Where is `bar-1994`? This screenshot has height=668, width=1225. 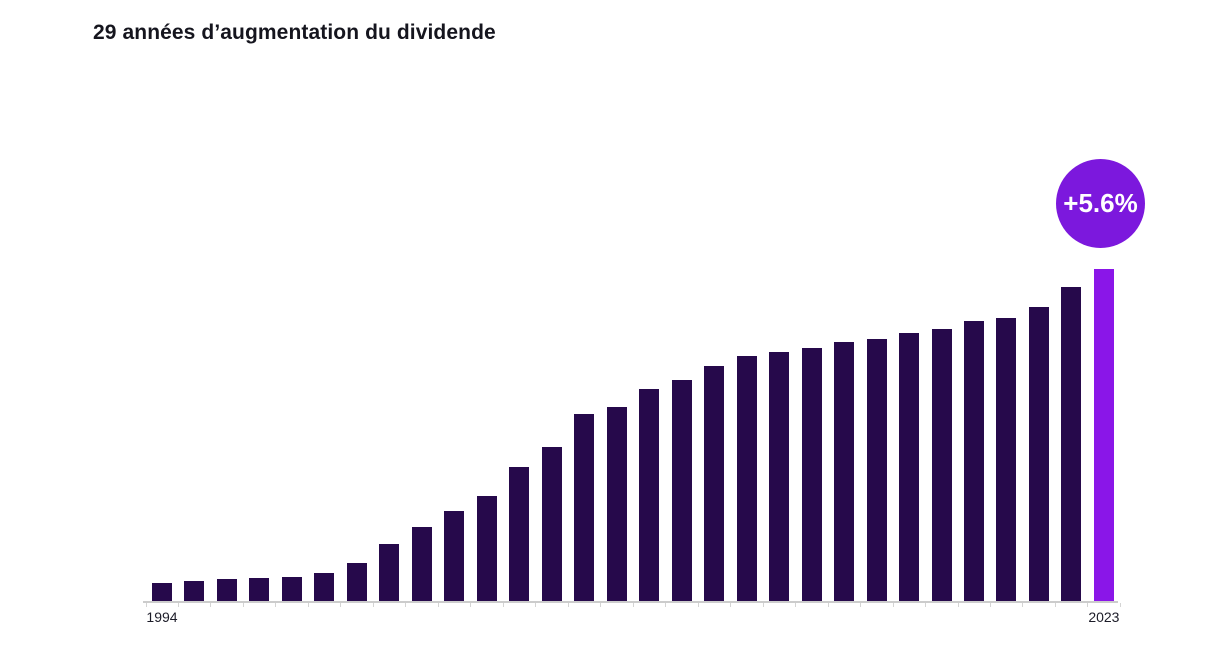
bar-1994 is located at coordinates (162, 592).